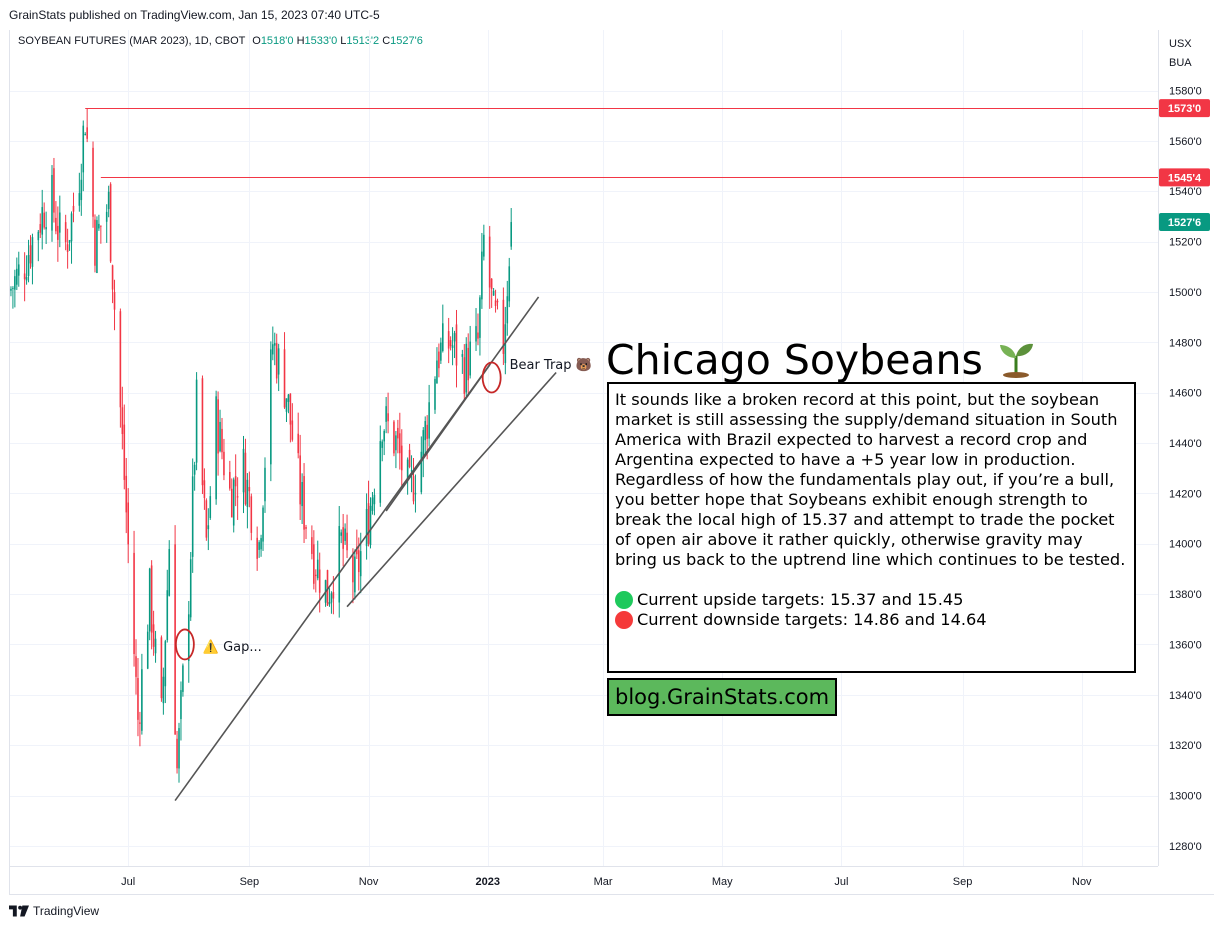  I want to click on currency-unit: USX BUA, so click(1180, 54).